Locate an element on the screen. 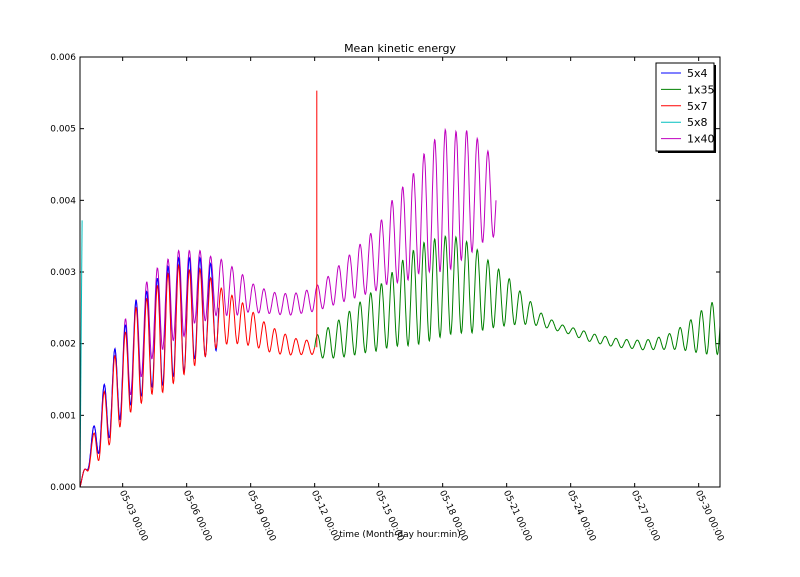 This screenshot has width=800, height=577. legend: 5x4 1x35 5x7 5x8 1x40 is located at coordinates (685, 107).